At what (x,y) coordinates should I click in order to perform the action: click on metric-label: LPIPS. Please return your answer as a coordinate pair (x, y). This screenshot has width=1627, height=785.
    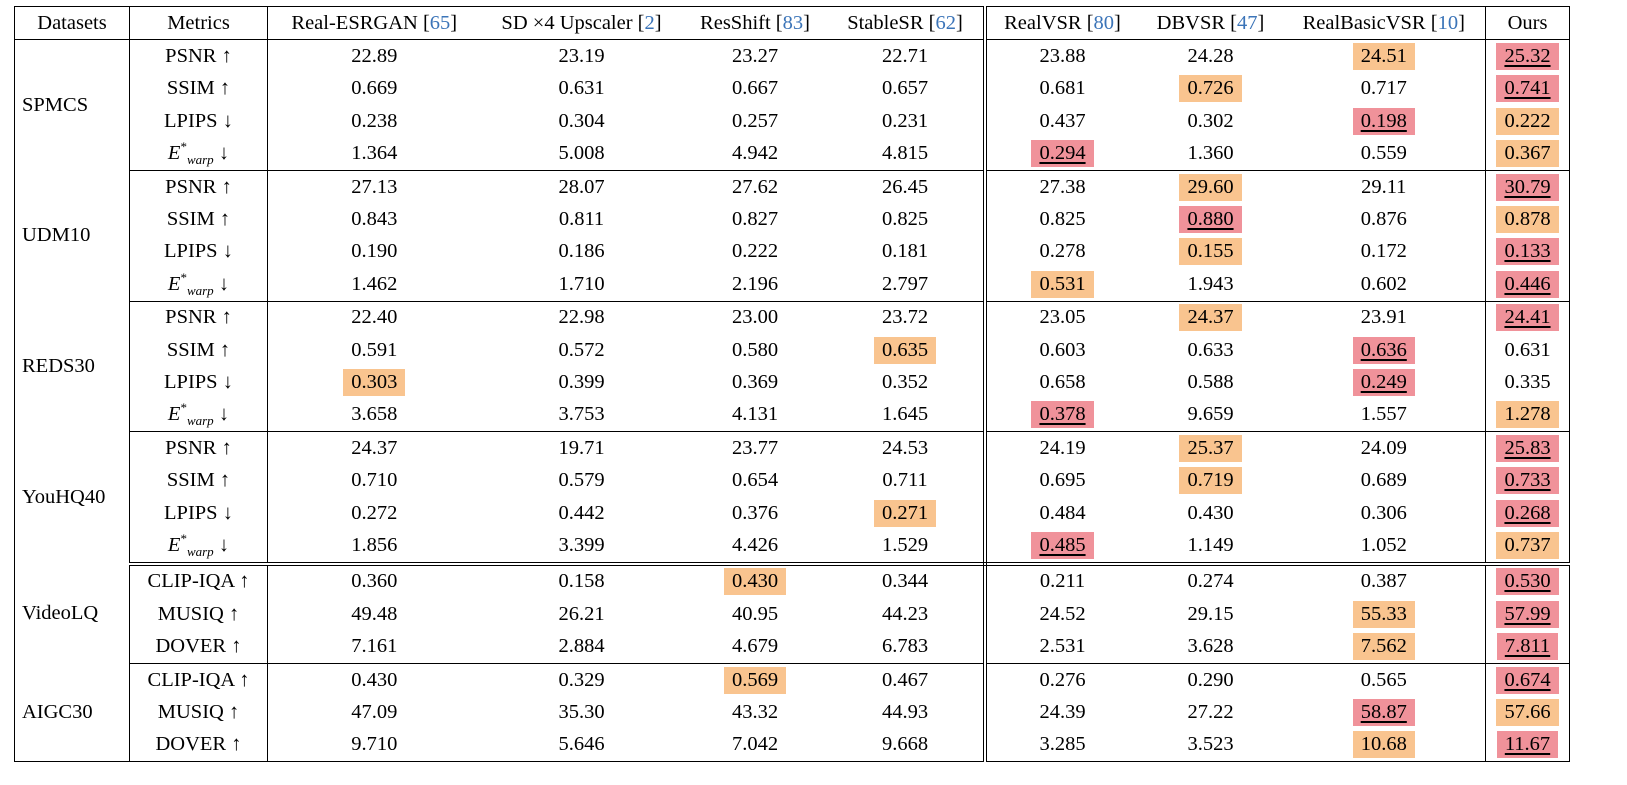
    Looking at the image, I should click on (191, 381).